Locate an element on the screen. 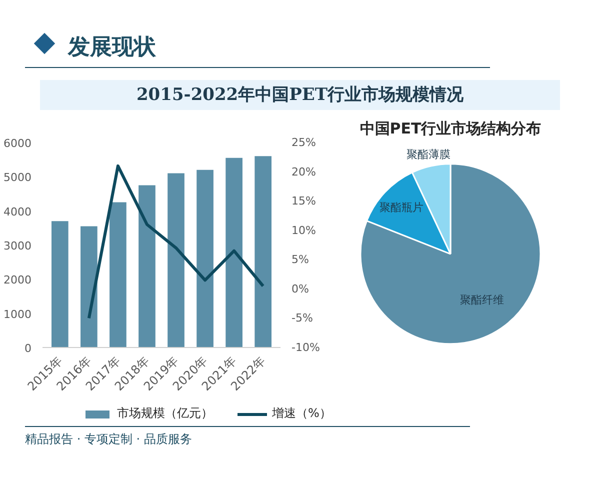 Image resolution: width=600 pixels, height=480 pixels. slice-label: 聚酯薄膜 is located at coordinates (428, 155).